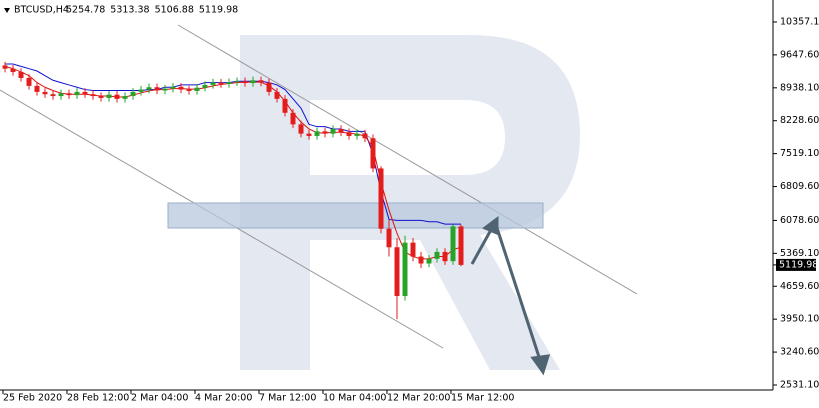 The image size is (819, 408). What do you see at coordinates (159, 398) in the screenshot?
I see `x-tick-label: 2 Mar 04:00` at bounding box center [159, 398].